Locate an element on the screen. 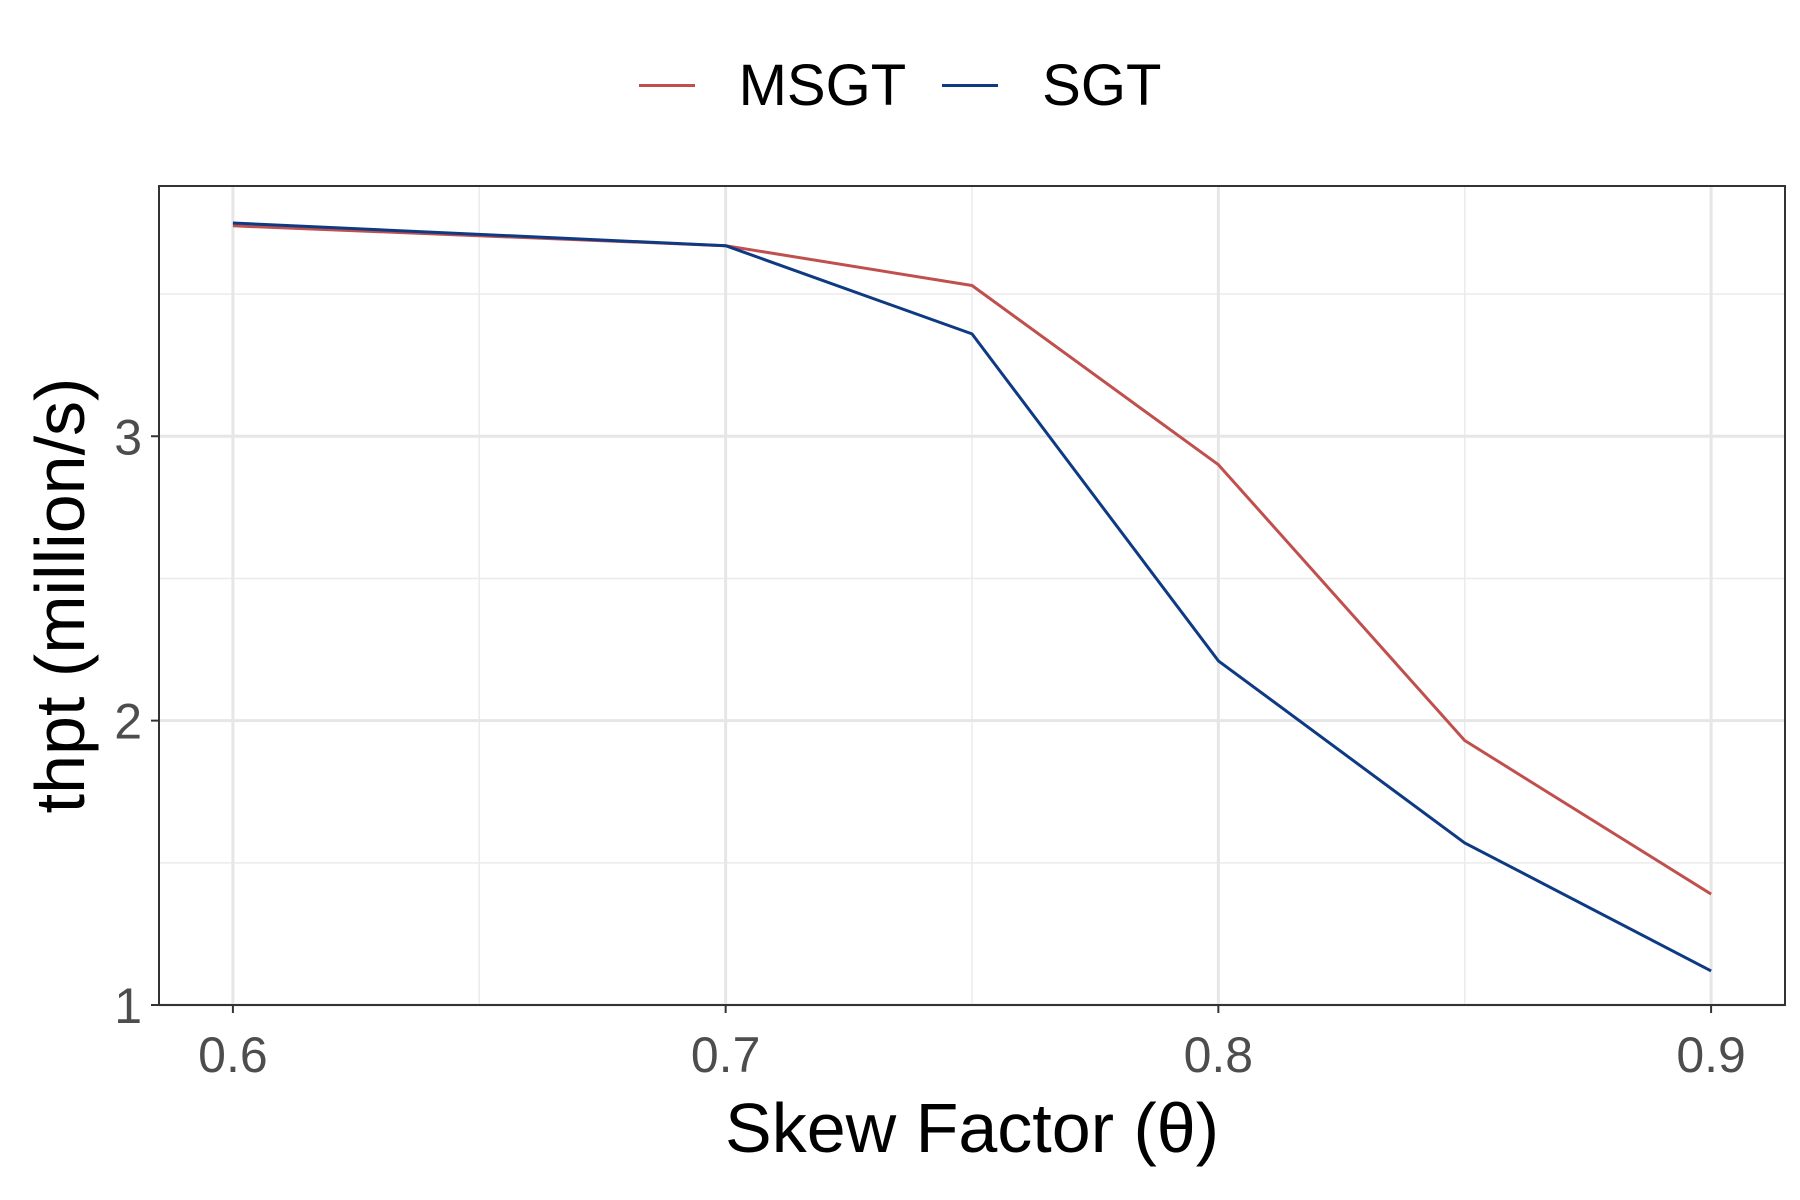 The image size is (1800, 1200). x-tick-label: 0.9 is located at coordinates (1711, 1055).